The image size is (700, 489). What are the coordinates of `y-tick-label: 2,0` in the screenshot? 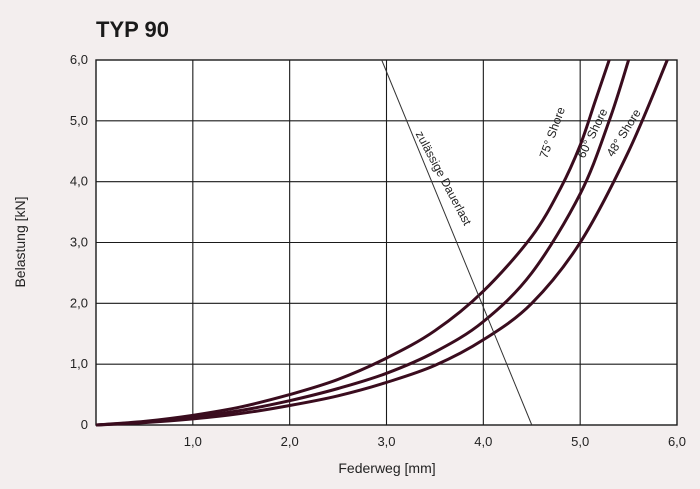 It's located at (79, 302).